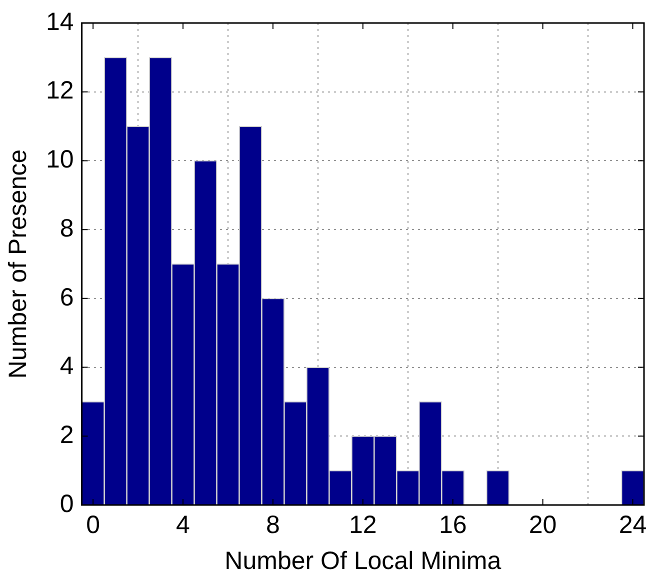 Image resolution: width=653 pixels, height=577 pixels. I want to click on y-tick-label: 10, so click(60, 160).